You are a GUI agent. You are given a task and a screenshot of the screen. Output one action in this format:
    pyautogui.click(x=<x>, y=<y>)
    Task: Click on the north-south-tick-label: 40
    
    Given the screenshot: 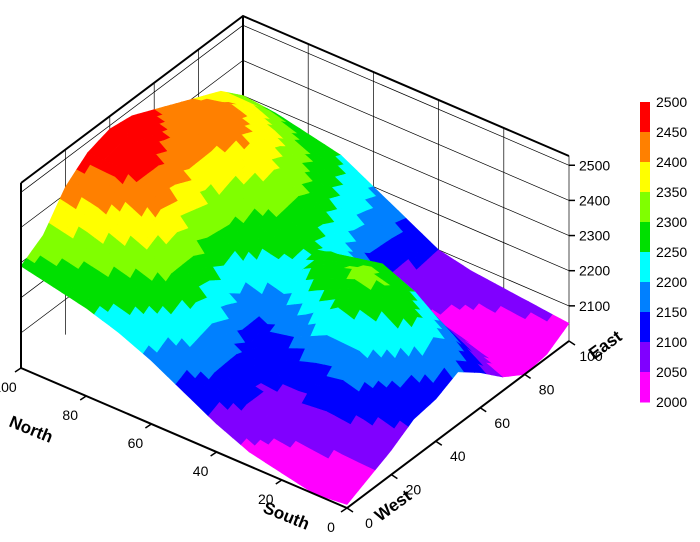 What is the action you would take?
    pyautogui.click(x=201, y=471)
    